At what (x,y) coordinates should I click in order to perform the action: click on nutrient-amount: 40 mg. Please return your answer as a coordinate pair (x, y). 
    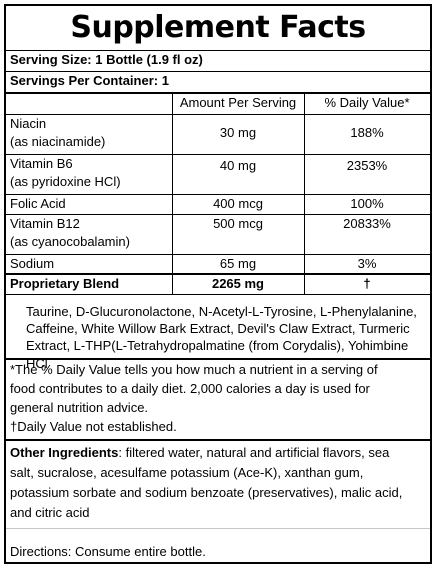
    Looking at the image, I should click on (238, 165).